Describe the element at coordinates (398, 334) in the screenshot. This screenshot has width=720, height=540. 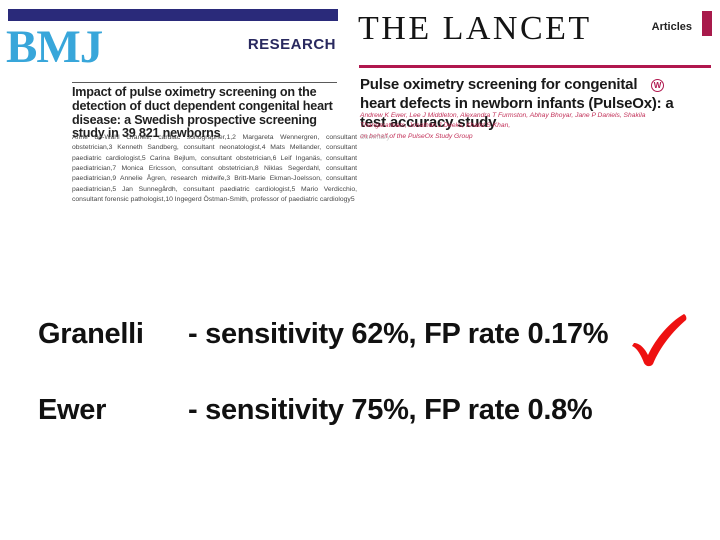
I see `study-result: - sensitivity 62%, FP rate 0.17%` at that location.